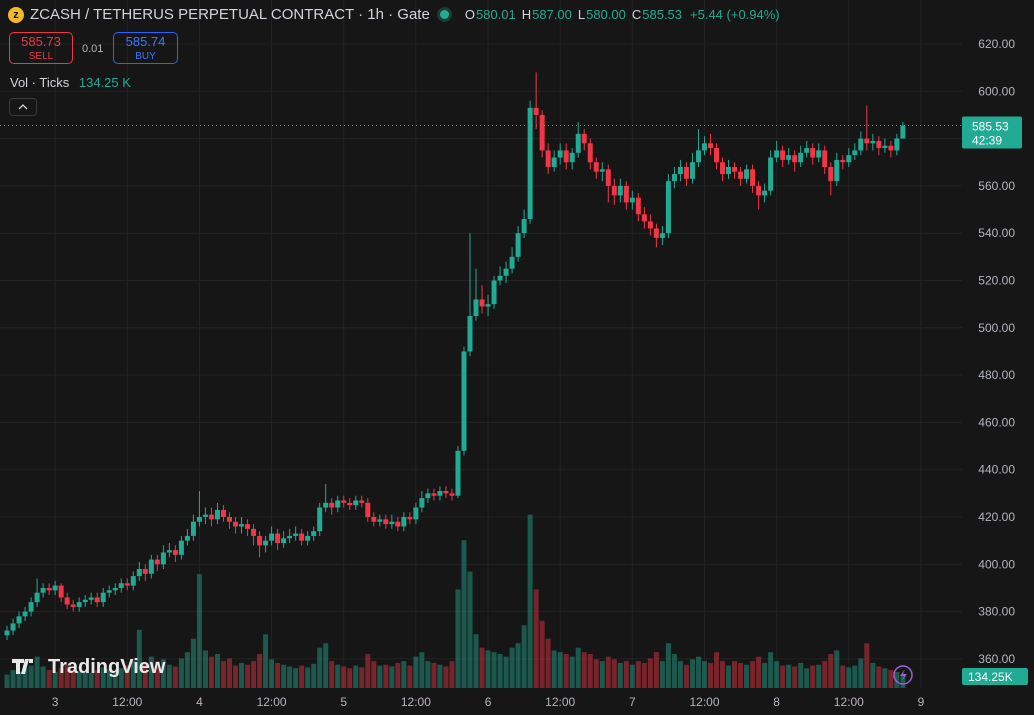  What do you see at coordinates (996, 564) in the screenshot?
I see `y-tick-label: 400.00` at bounding box center [996, 564].